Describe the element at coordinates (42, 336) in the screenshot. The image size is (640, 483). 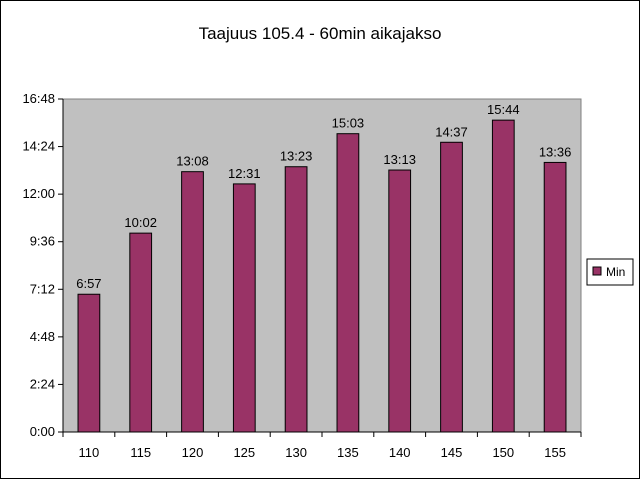
I see `y-tick-label: 4:48` at that location.